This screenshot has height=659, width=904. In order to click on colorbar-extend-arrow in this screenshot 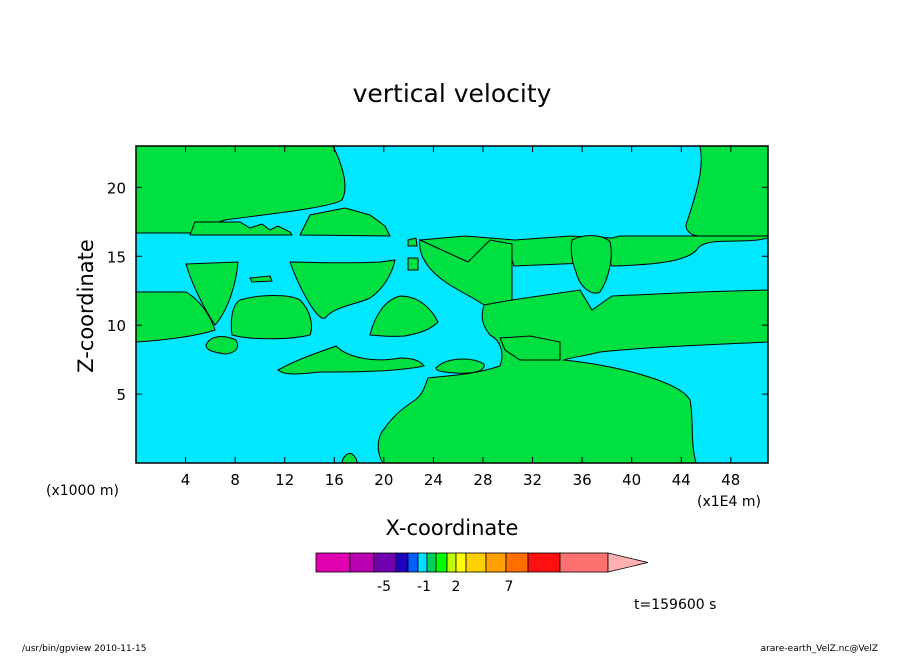, I will do `click(628, 562)`.